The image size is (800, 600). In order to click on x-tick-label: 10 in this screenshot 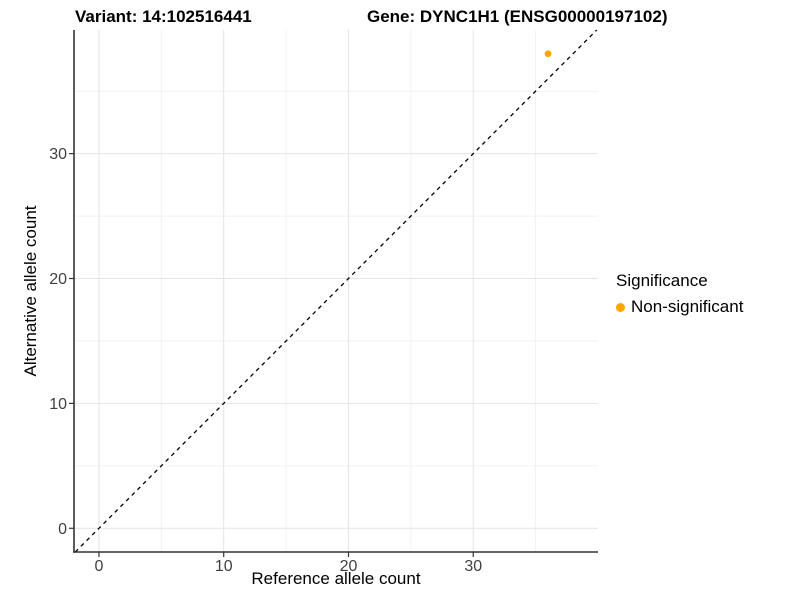, I will do `click(224, 566)`.